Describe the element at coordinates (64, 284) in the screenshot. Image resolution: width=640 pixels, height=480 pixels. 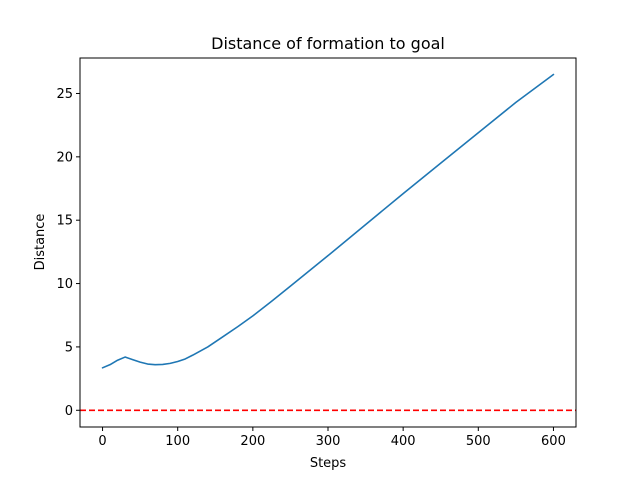
I see `y-tick-label: 10` at that location.